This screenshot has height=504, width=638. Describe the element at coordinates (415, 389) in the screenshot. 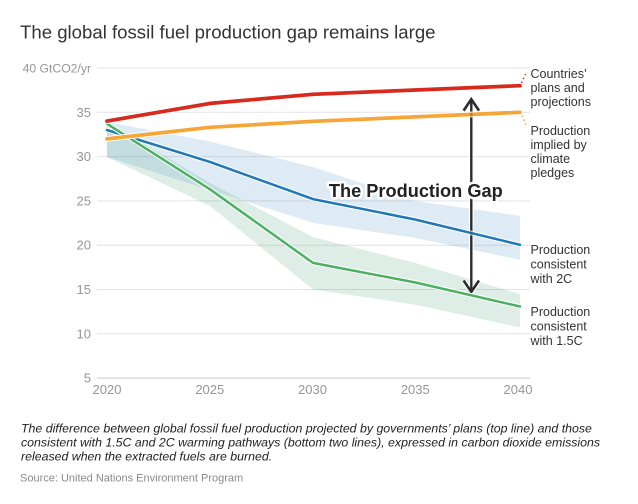

I see `svg-text: 2035` at that location.